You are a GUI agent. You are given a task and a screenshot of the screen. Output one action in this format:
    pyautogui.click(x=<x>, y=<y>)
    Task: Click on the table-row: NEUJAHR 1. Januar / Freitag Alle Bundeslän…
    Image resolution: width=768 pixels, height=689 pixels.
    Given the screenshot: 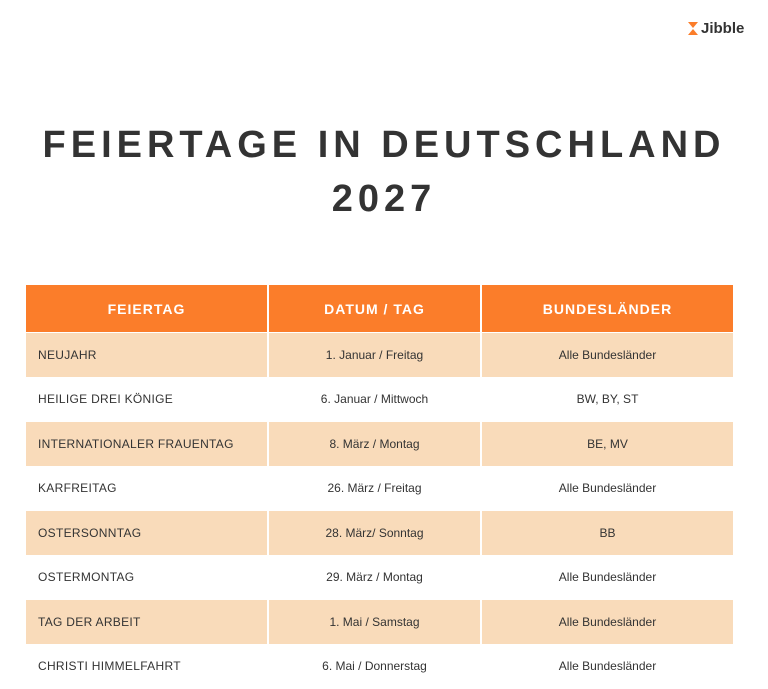 What is the action you would take?
    pyautogui.click(x=379, y=355)
    